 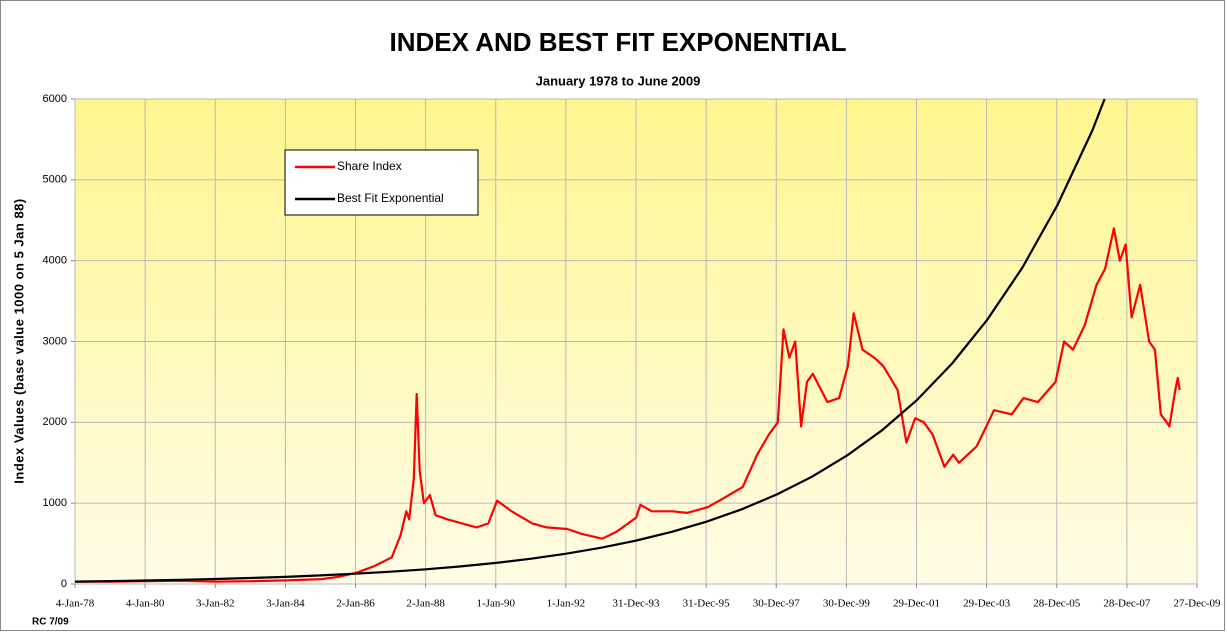 I want to click on legend-label: Share Index, so click(x=369, y=166).